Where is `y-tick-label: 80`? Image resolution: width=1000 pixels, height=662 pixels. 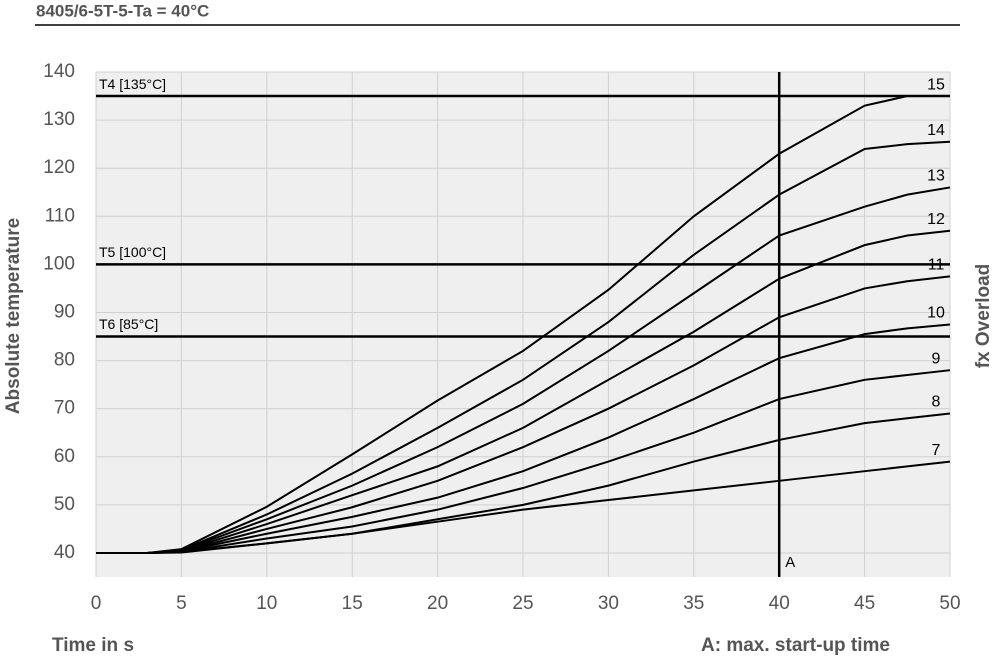
y-tick-label: 80 is located at coordinates (64, 360).